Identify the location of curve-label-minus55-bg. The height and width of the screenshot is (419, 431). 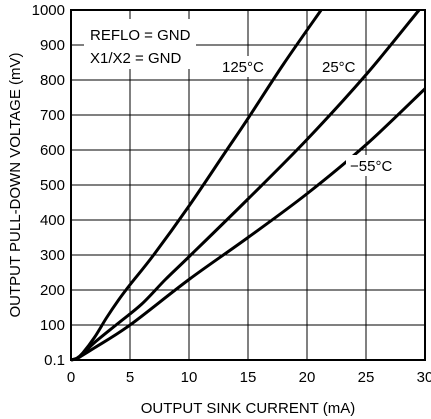
(374, 165).